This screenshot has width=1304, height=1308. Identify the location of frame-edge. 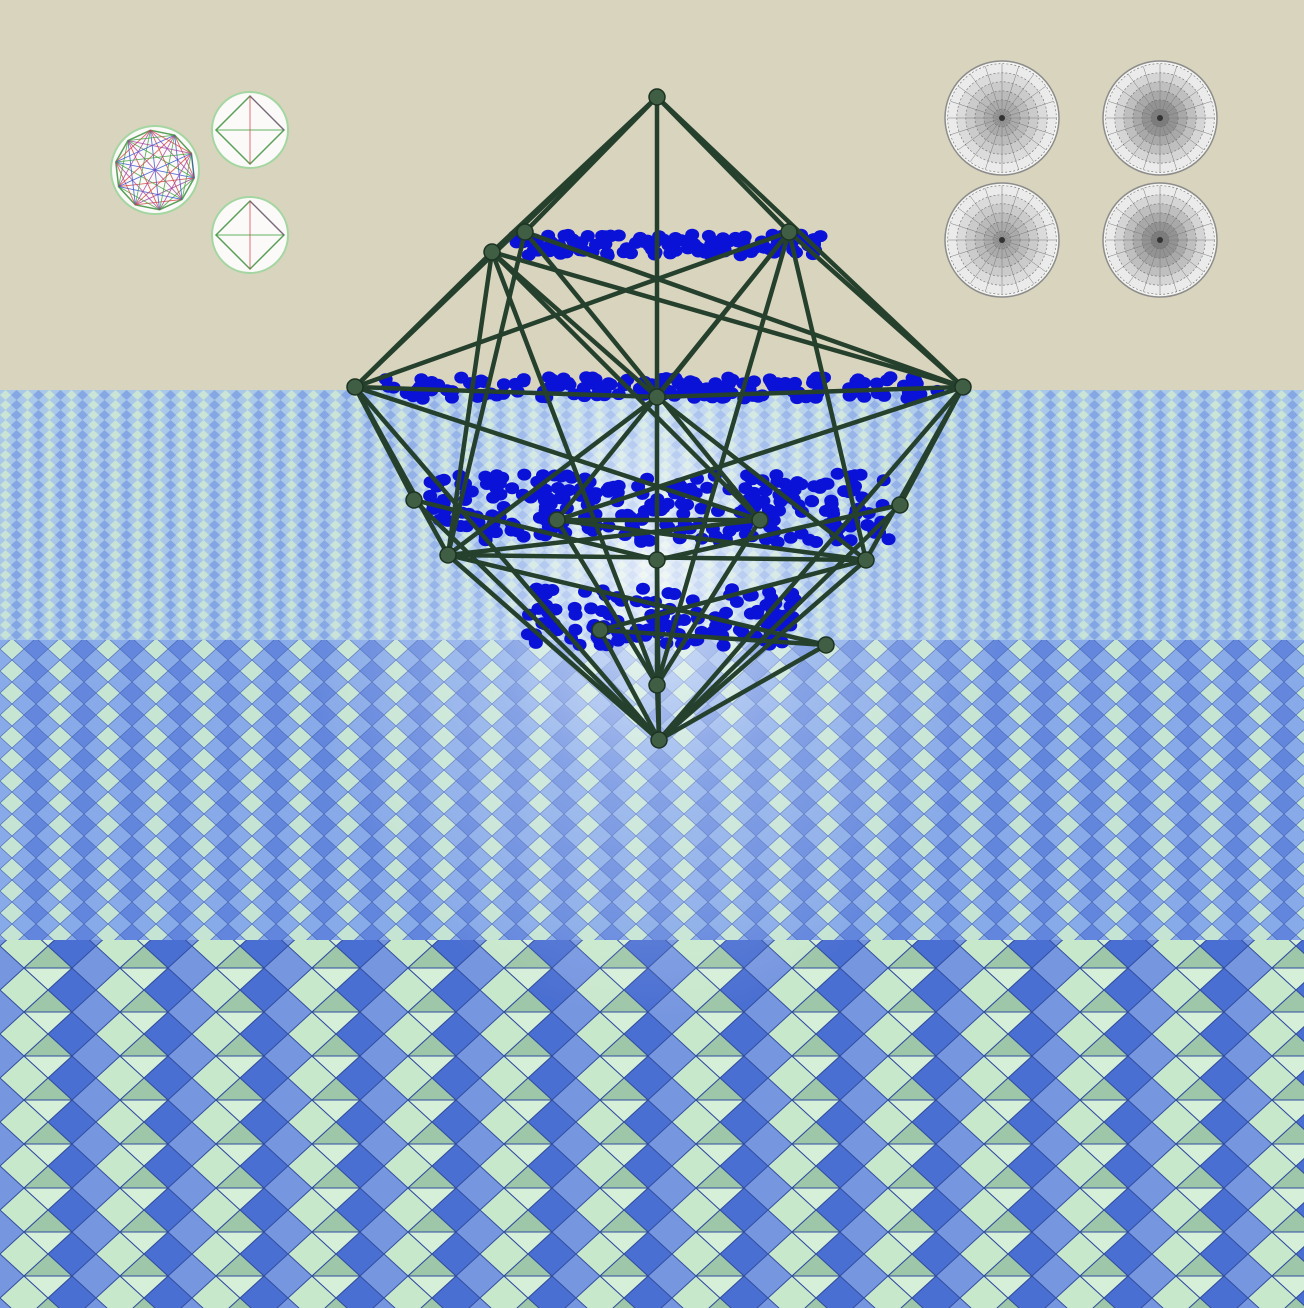
(658, 650).